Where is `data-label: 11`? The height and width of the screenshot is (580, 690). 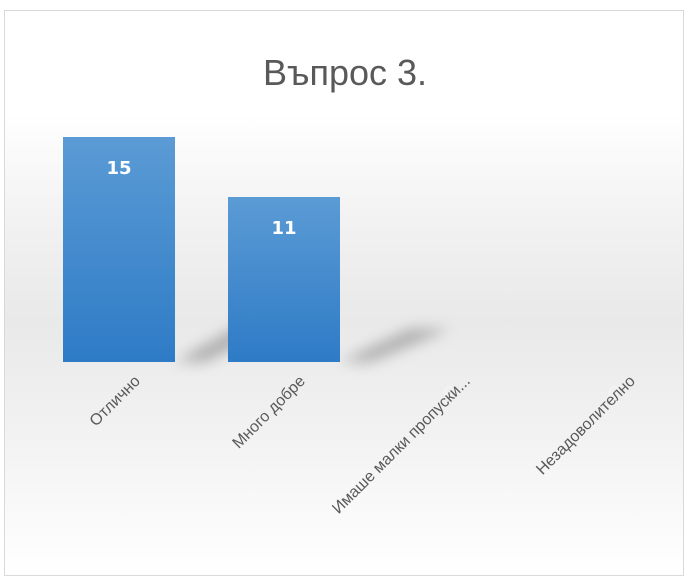 data-label: 11 is located at coordinates (283, 228).